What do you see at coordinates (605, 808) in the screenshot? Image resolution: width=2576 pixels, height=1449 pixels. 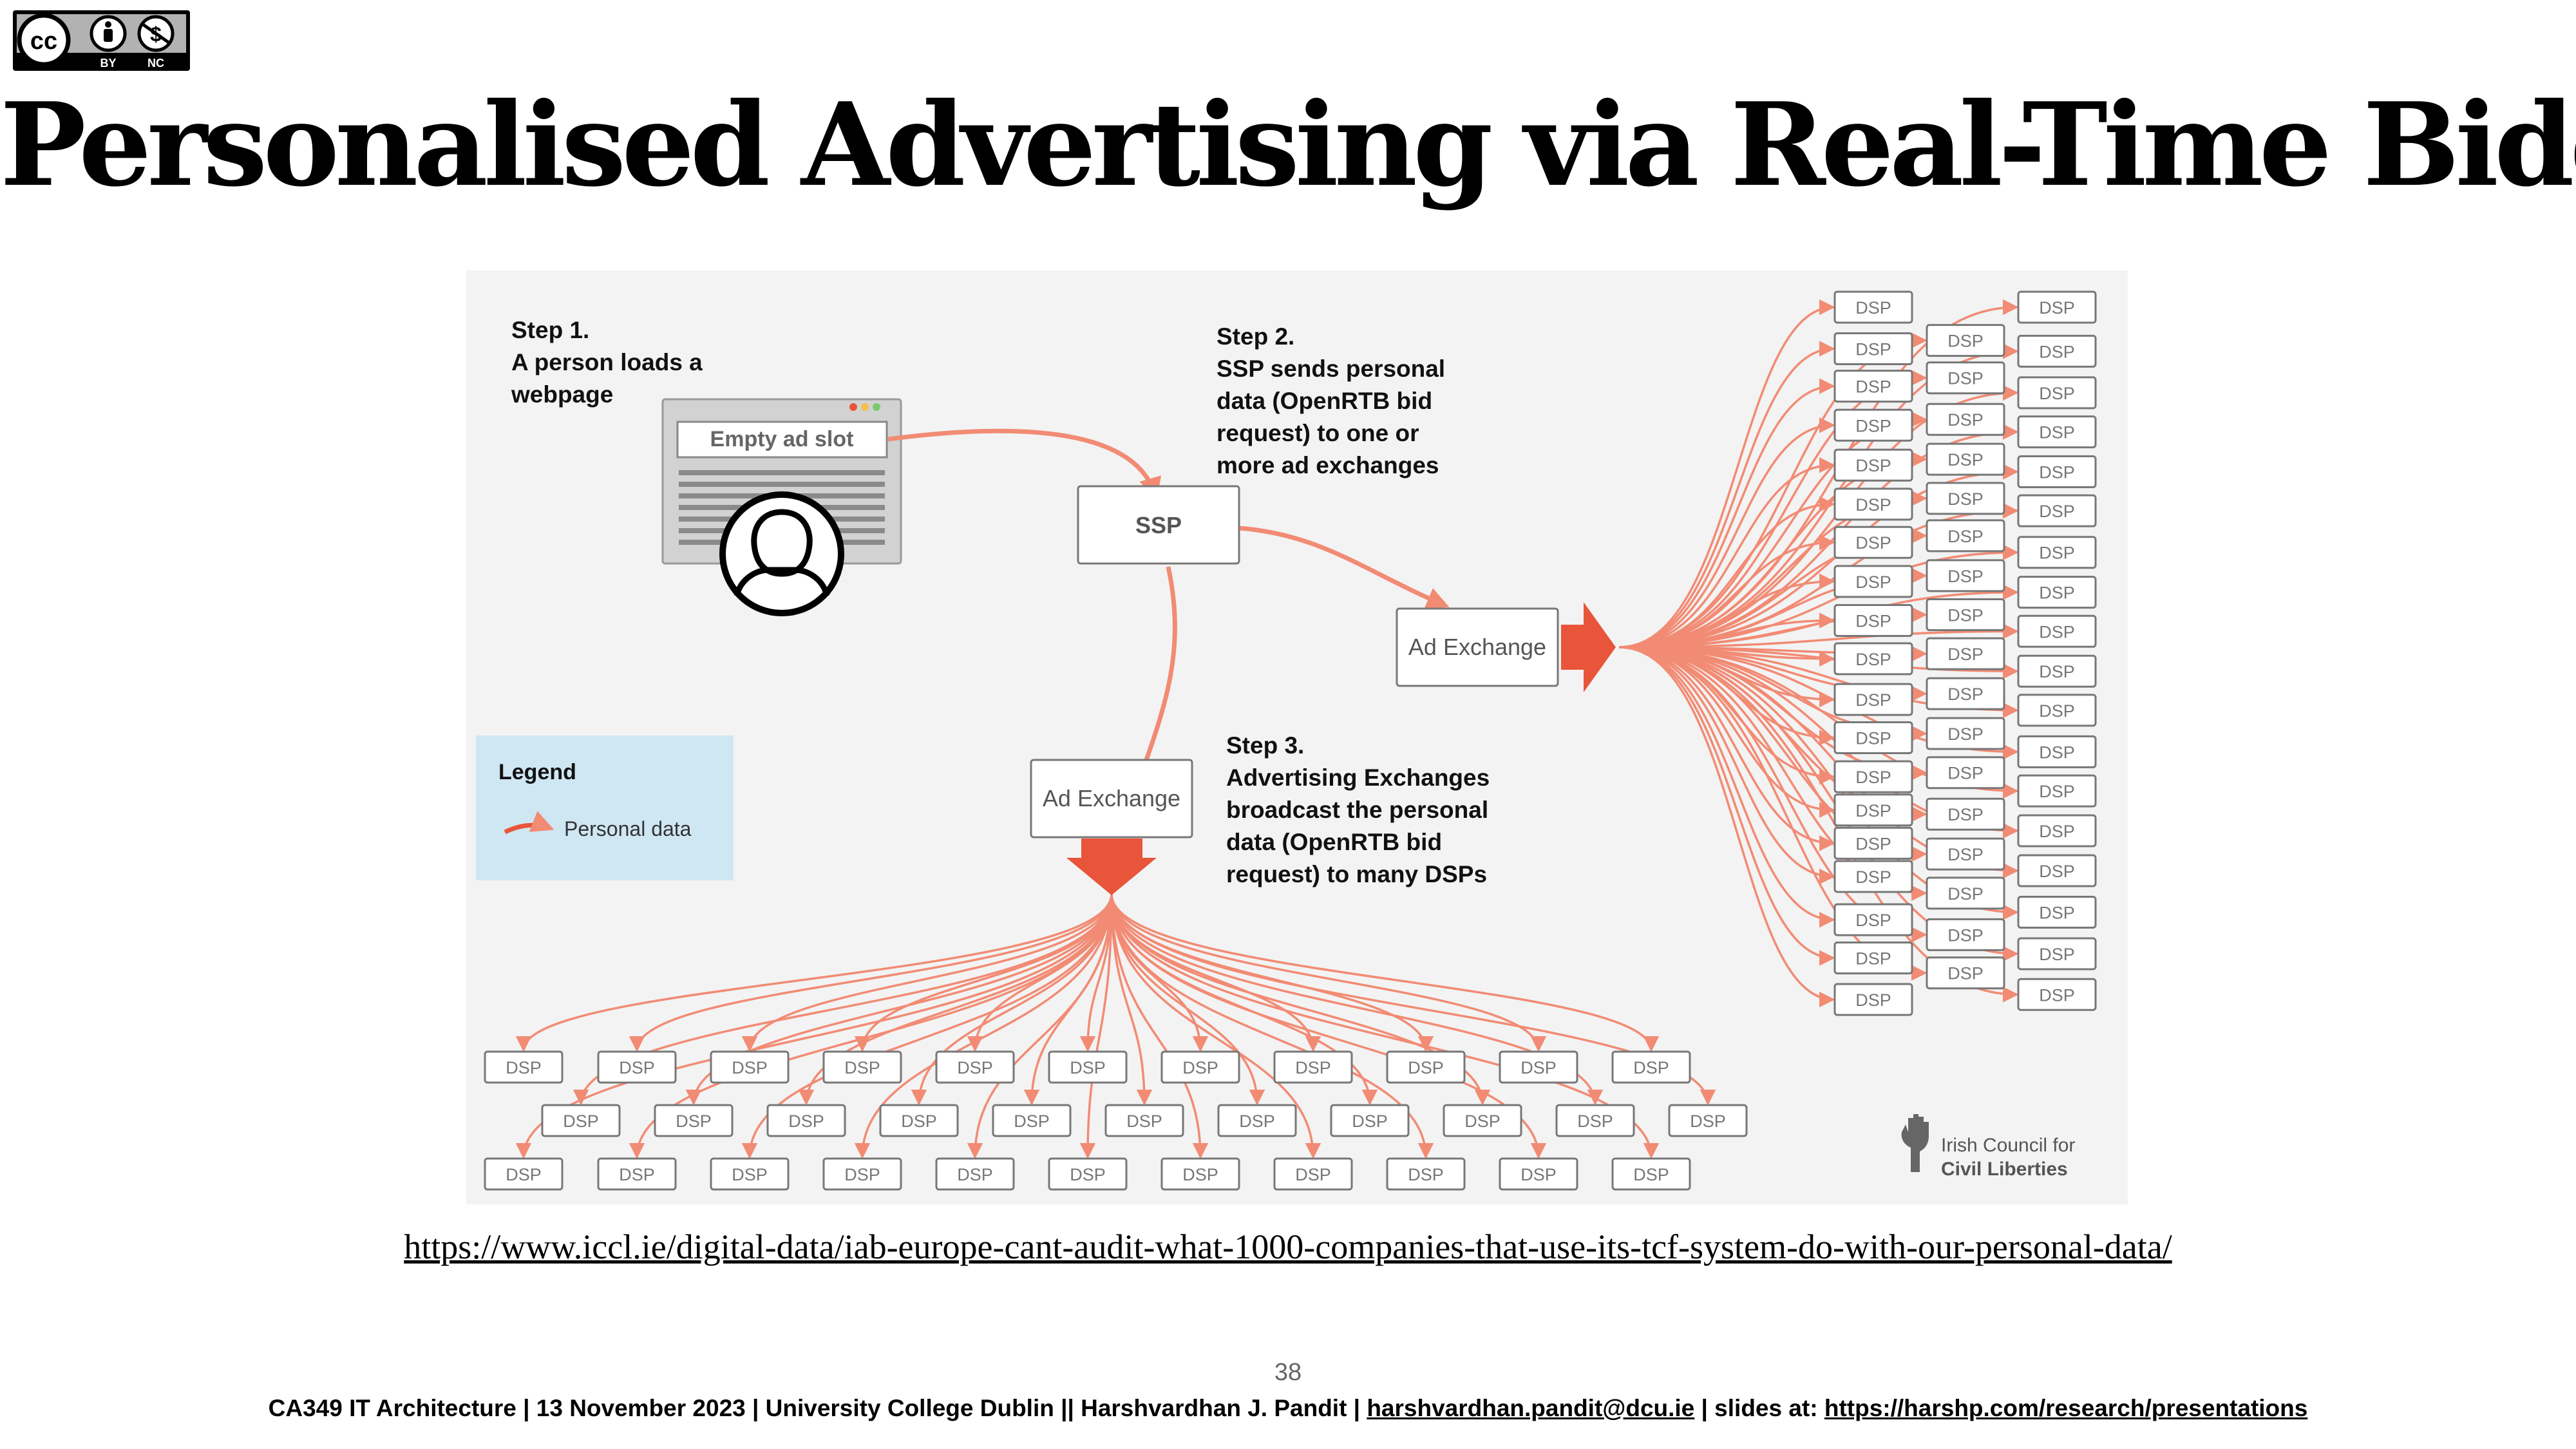 I see `legend: Legend Personal data` at bounding box center [605, 808].